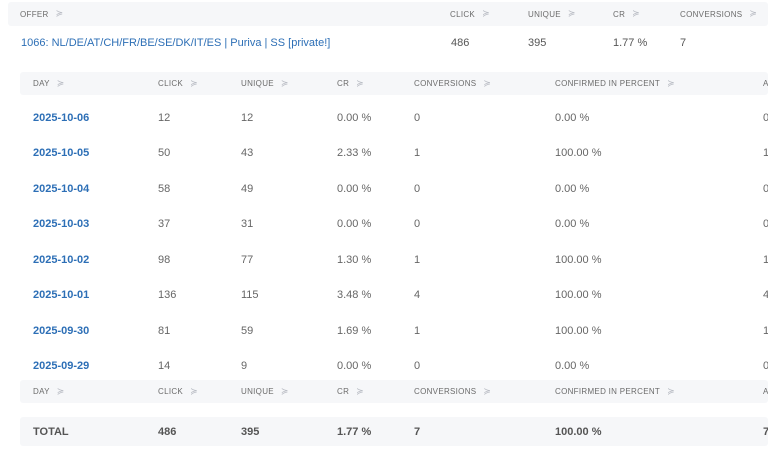 Image resolution: width=768 pixels, height=453 pixels. I want to click on click-cell: 50, so click(164, 153).